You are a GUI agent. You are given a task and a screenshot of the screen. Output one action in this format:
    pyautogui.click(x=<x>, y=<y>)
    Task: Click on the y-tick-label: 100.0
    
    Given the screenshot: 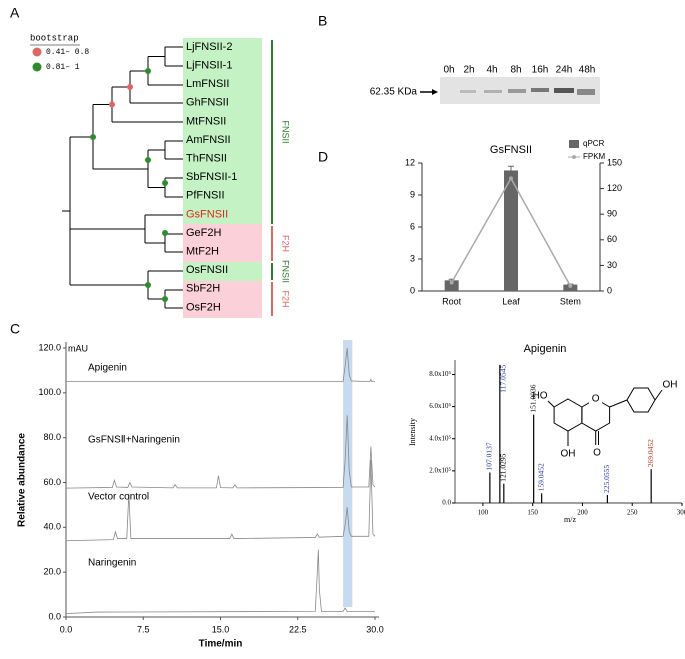 What is the action you would take?
    pyautogui.click(x=49, y=392)
    